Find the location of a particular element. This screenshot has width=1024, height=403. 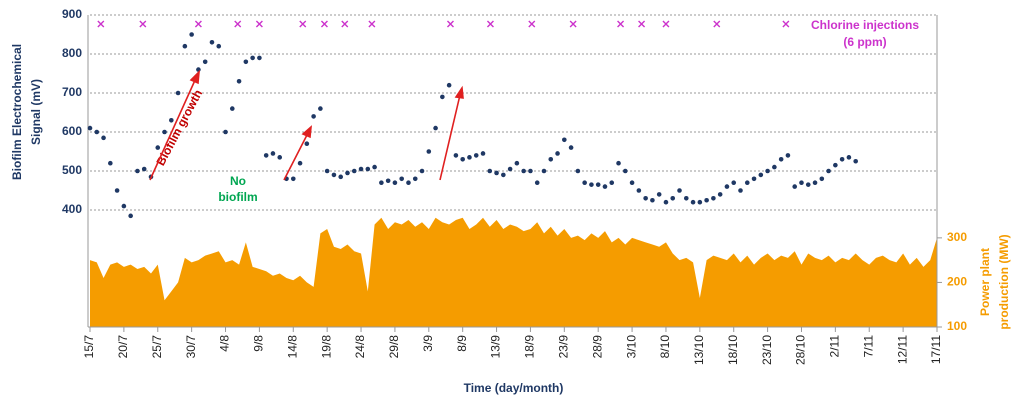

y2-tick-label: 300 is located at coordinates (957, 237).